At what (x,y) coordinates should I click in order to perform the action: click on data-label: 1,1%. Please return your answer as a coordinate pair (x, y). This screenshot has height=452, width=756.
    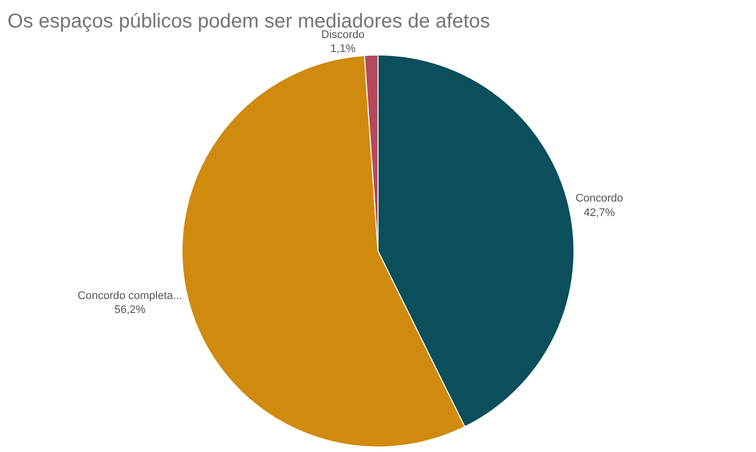
    Looking at the image, I should click on (343, 49).